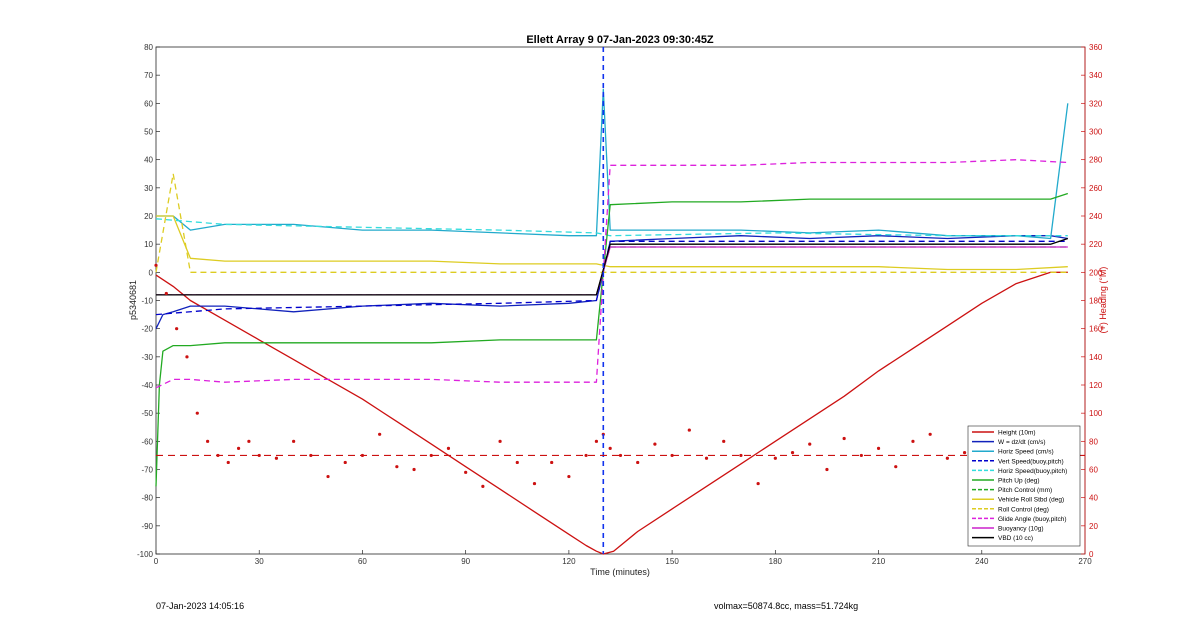  Describe the element at coordinates (465, 561) in the screenshot. I see `x-tick-label: 90` at that location.